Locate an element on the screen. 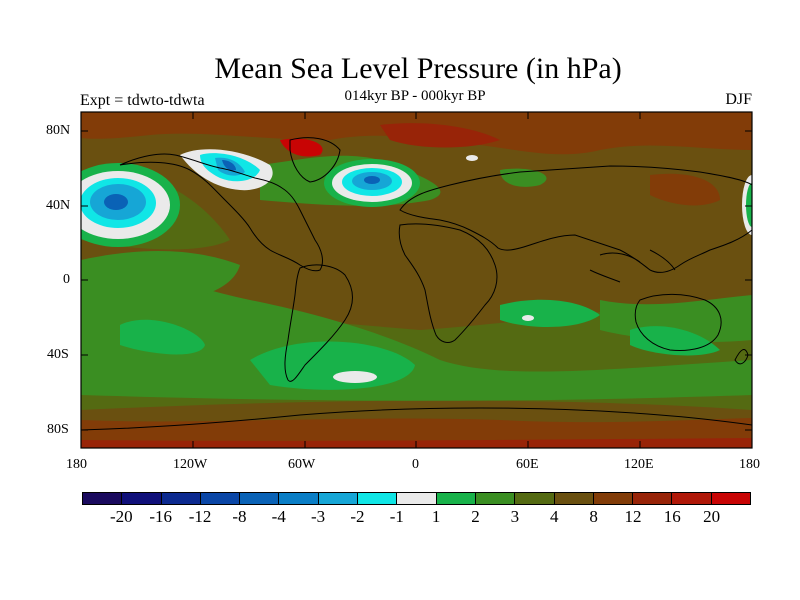 Image resolution: width=800 pixels, height=600 pixels. colorbar-label: -1 is located at coordinates (396, 516).